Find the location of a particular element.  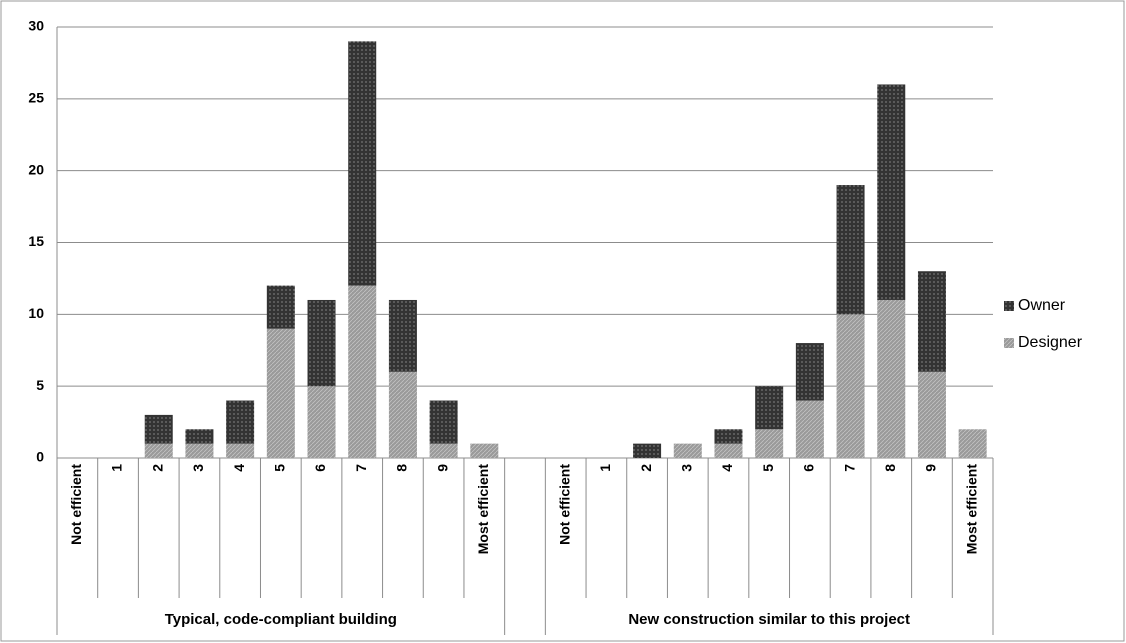

legend-label: Designer is located at coordinates (1050, 342).